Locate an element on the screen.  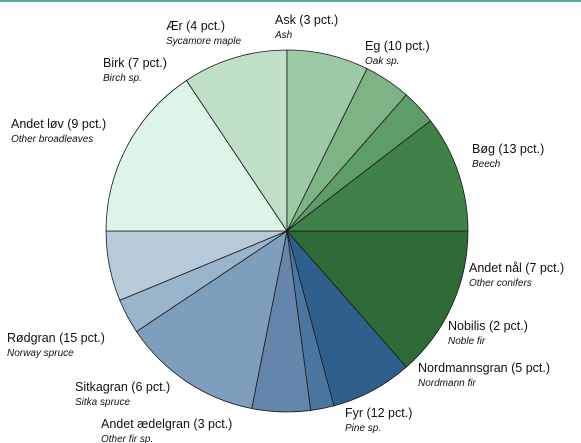
slice-label: Ask (3 pct.) is located at coordinates (306, 20).